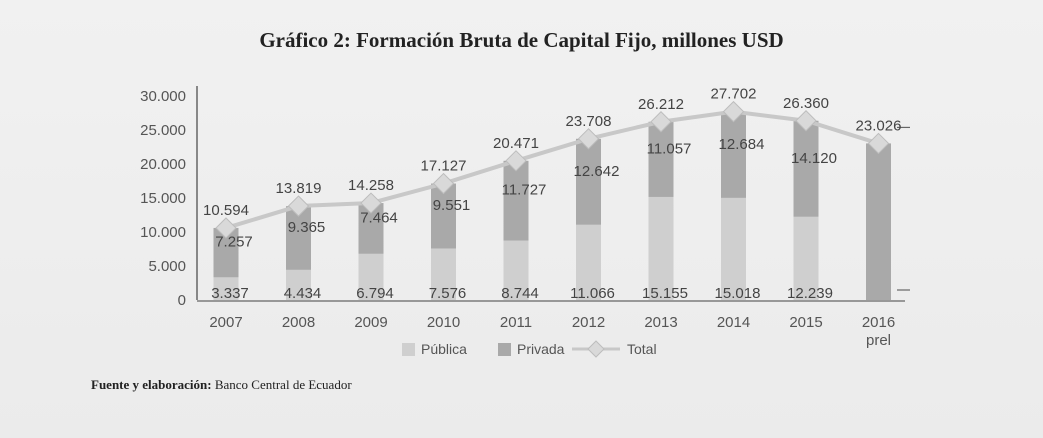 This screenshot has width=1043, height=438. What do you see at coordinates (661, 104) in the screenshot?
I see `total-label: 26.212` at bounding box center [661, 104].